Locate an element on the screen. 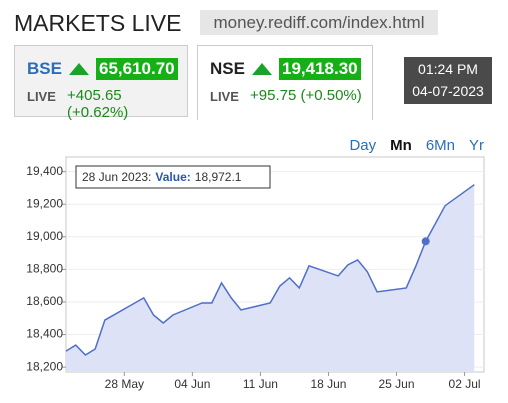 The height and width of the screenshot is (403, 508). change-text: +405.65 (+0.62%) is located at coordinates (98, 104).